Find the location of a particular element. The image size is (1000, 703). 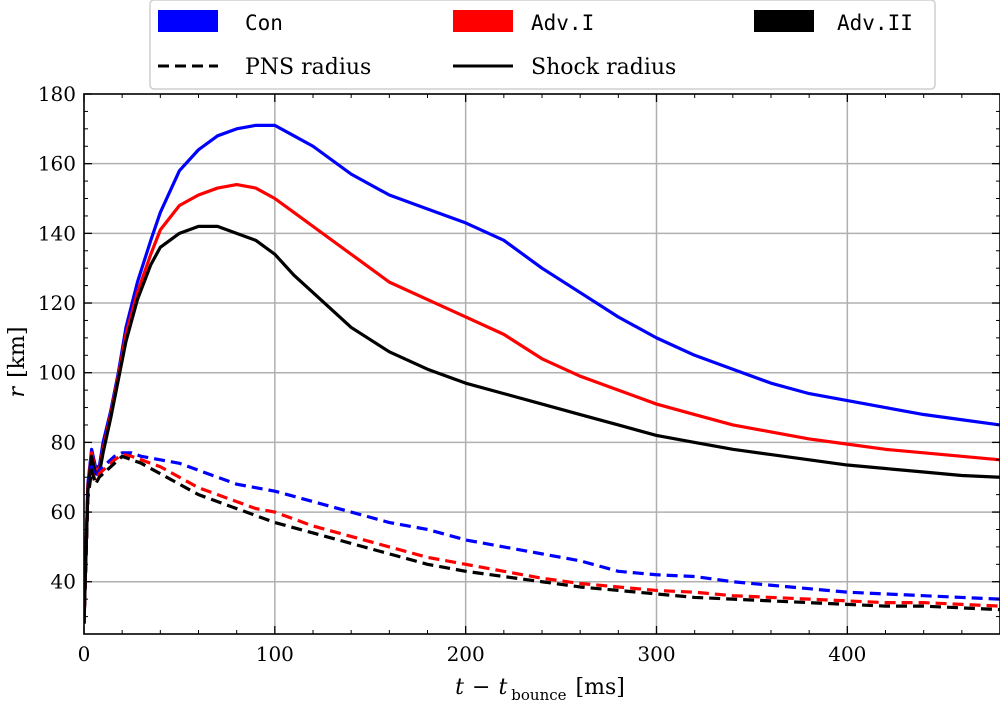

legend-swatch-adv-i is located at coordinates (483, 21).